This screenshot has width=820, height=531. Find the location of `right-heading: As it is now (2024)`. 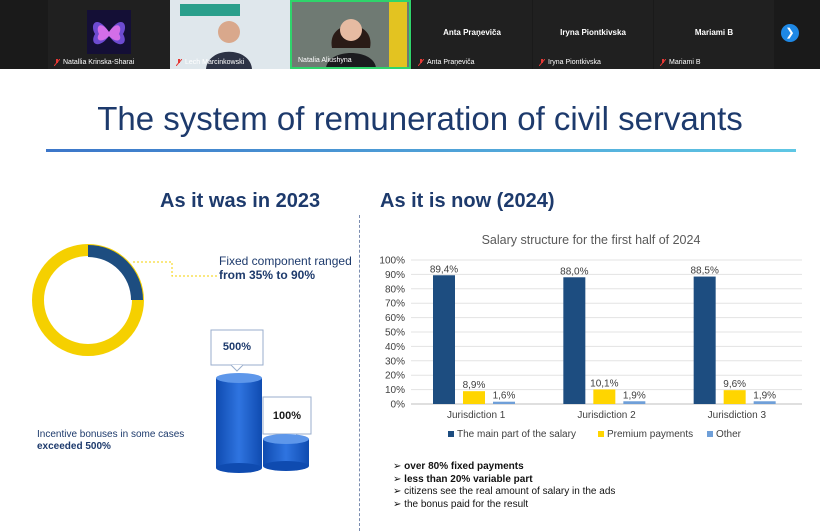

right-heading: As it is now (2024) is located at coordinates (467, 201).